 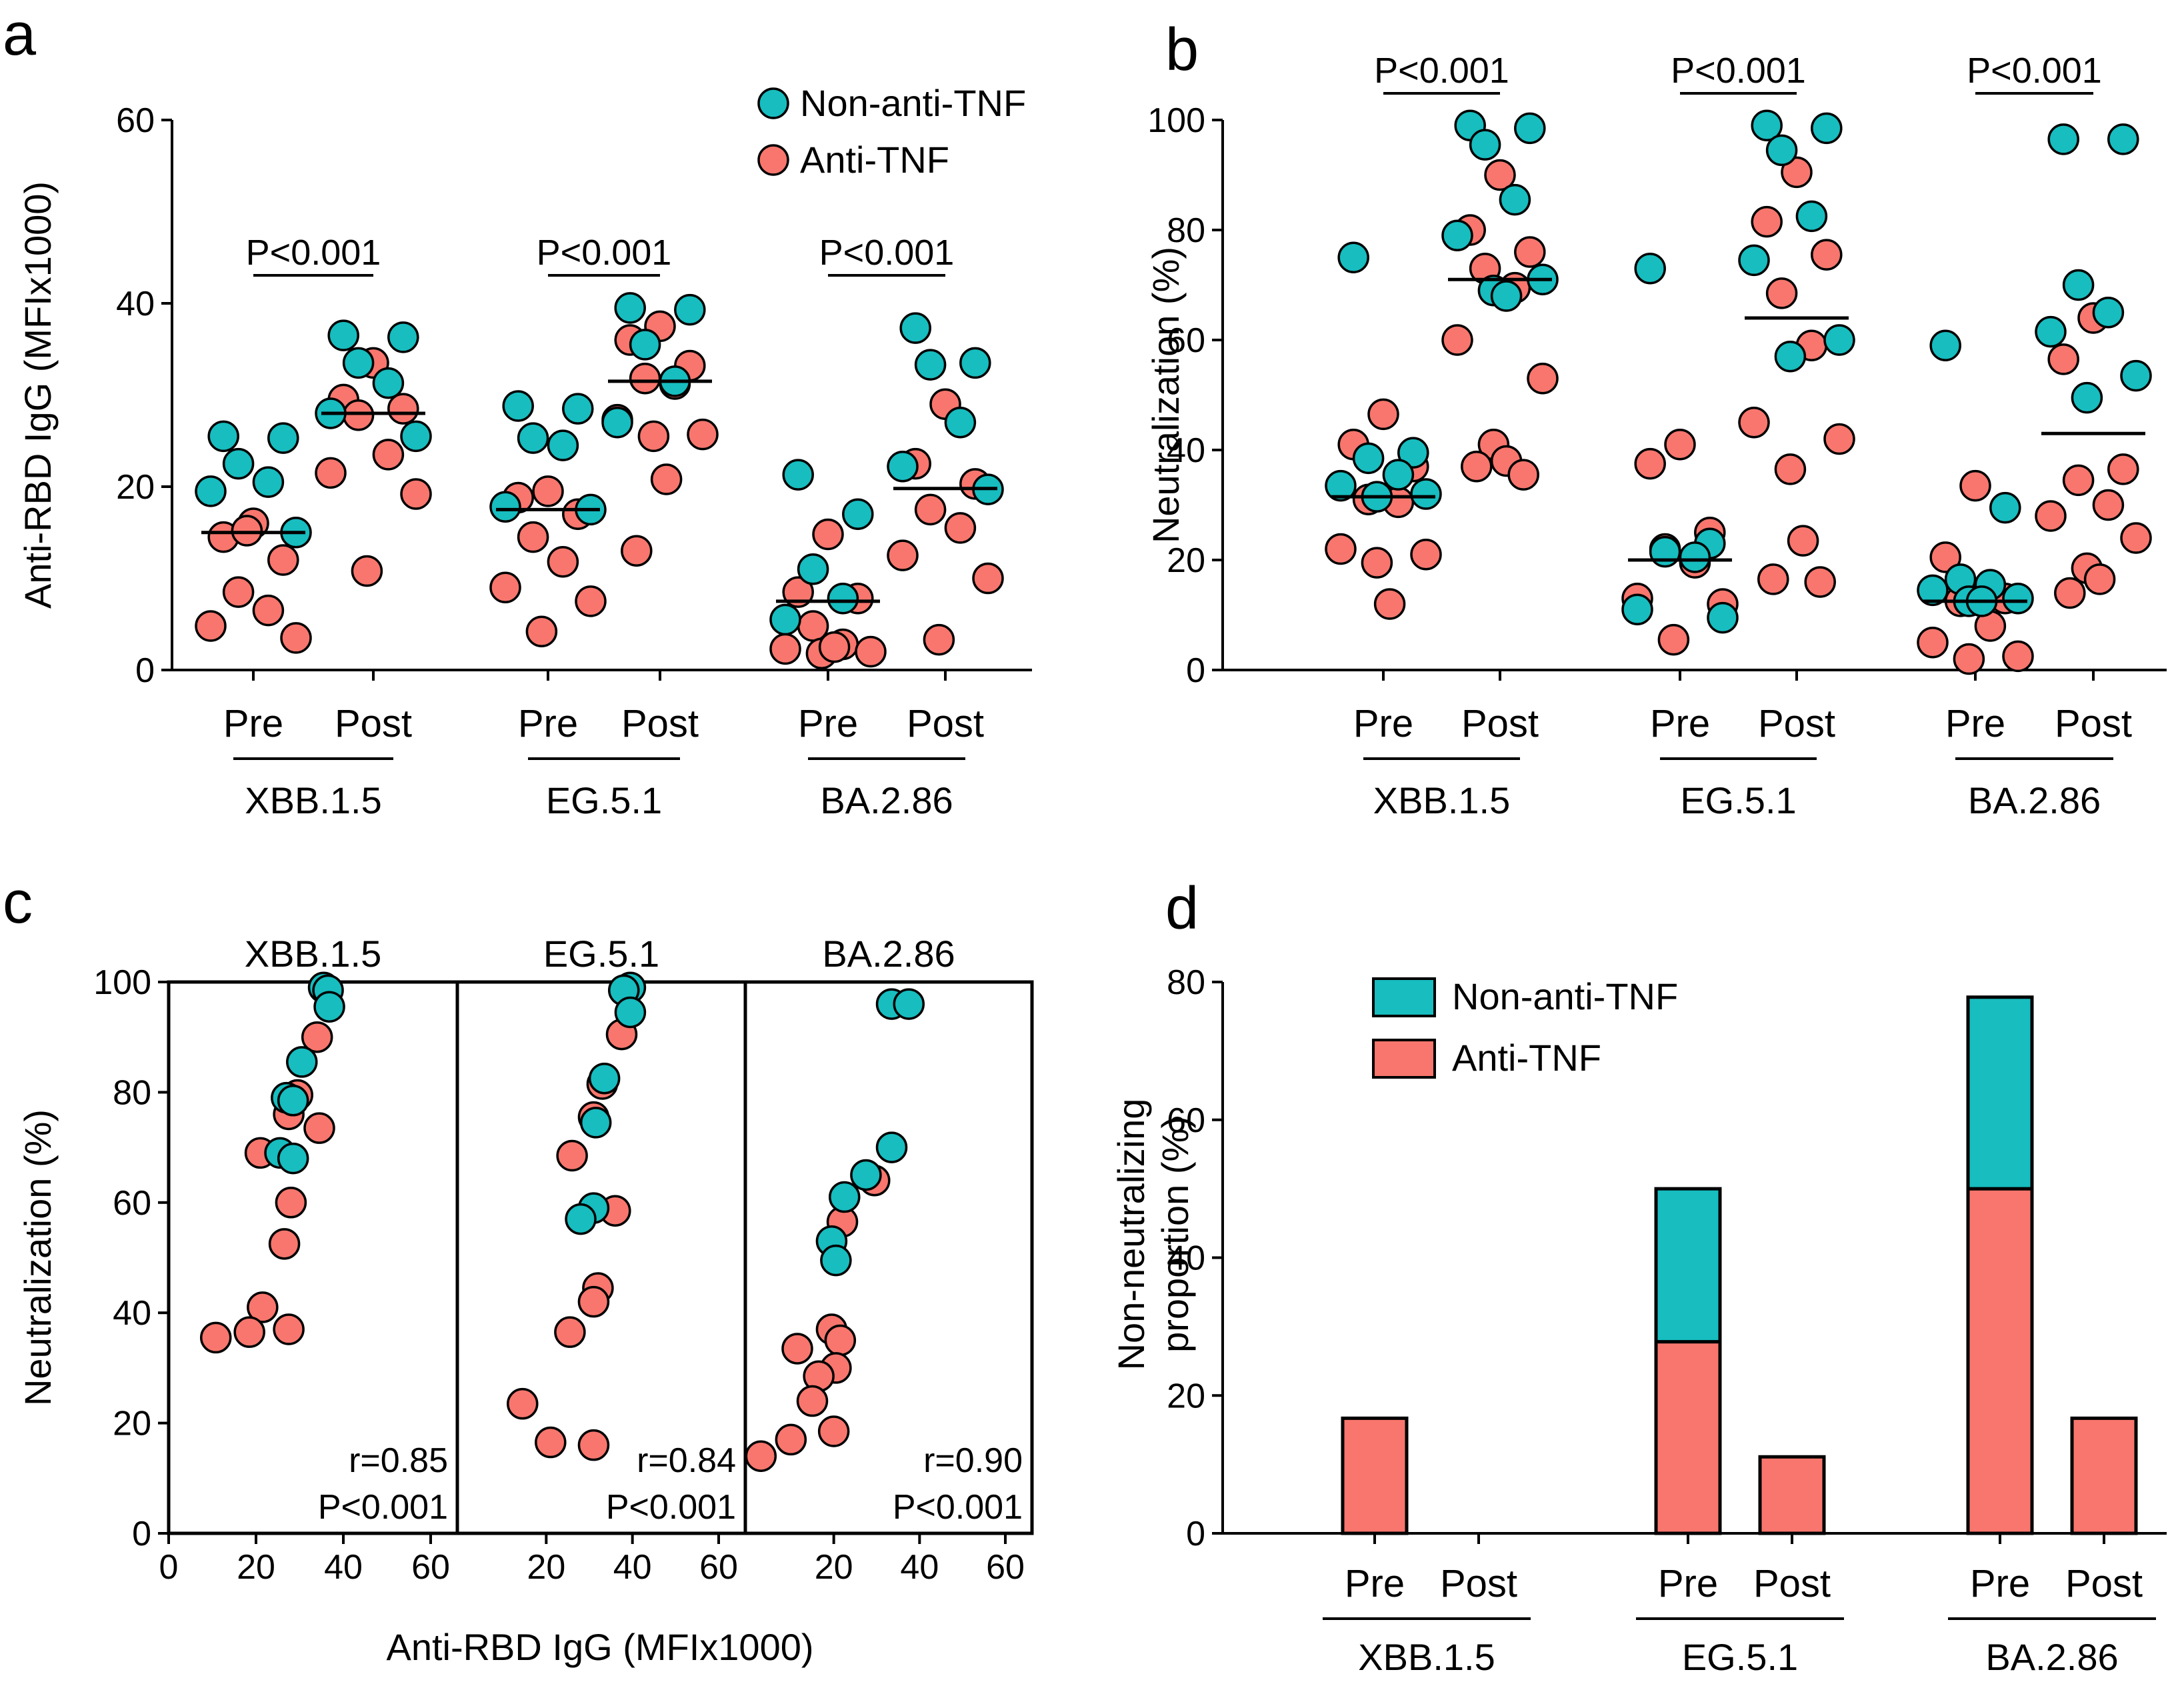 What do you see at coordinates (38, 395) in the screenshot?
I see `panel-a-y-label: Anti-RBD IgG (MFIx1000)` at bounding box center [38, 395].